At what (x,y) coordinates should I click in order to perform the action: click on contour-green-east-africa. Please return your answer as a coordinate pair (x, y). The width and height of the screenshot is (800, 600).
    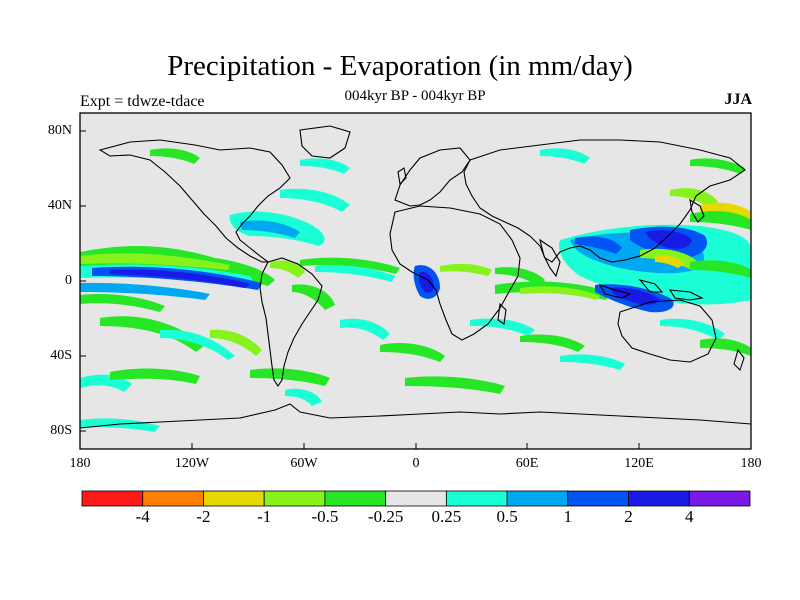
    Looking at the image, I should click on (520, 276).